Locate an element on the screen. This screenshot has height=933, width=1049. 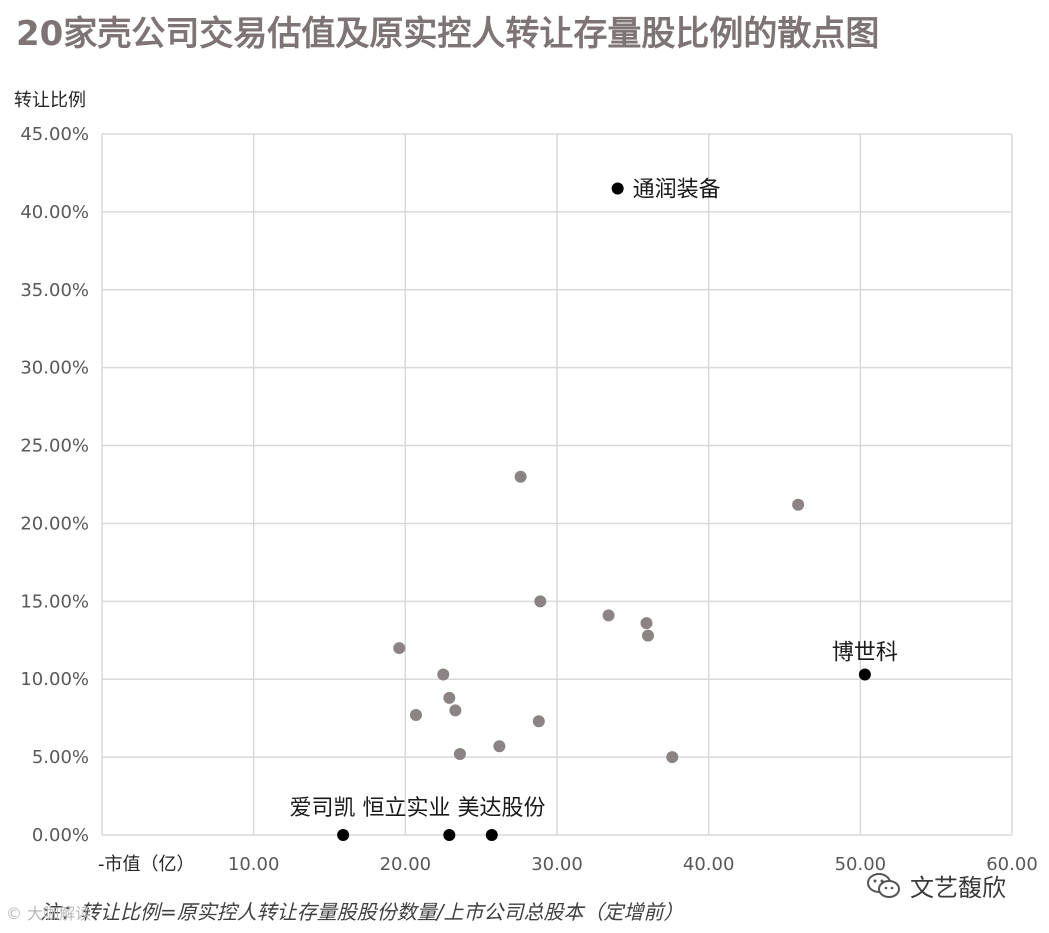
footnote: 注：转让比例=原实控人转让存量股股份数量/上市公司总股本（定增前） is located at coordinates (362, 912).